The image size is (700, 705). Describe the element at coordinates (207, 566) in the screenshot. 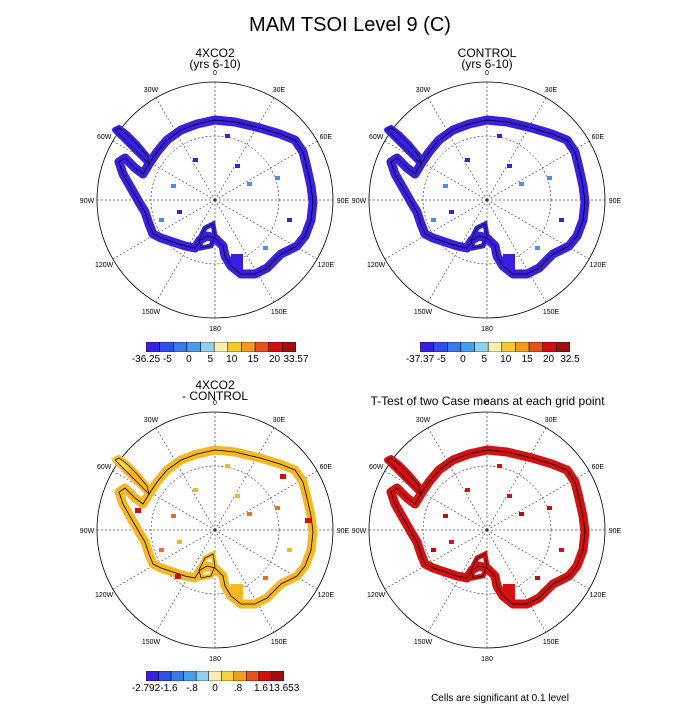

I see `coastline-ice-shelf` at that location.